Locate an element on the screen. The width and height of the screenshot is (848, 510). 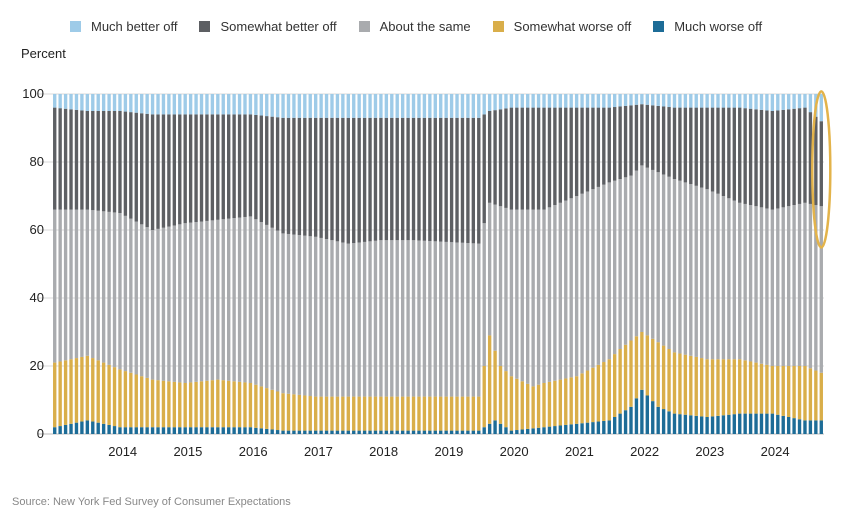
x-tick-label: 2020 is located at coordinates (514, 451).